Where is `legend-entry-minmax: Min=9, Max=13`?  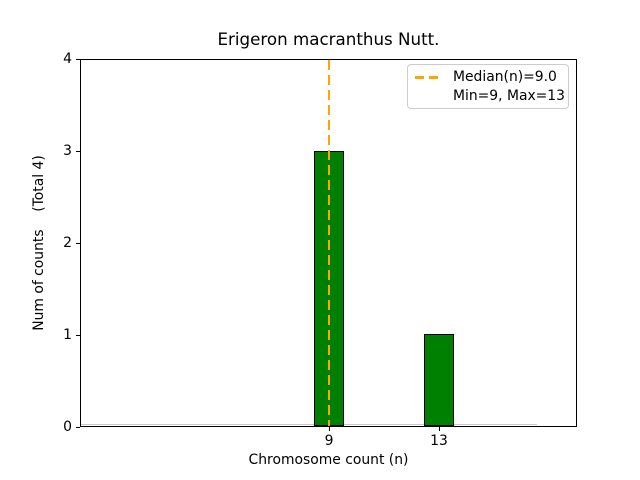
legend-entry-minmax: Min=9, Max=13 is located at coordinates (490, 96).